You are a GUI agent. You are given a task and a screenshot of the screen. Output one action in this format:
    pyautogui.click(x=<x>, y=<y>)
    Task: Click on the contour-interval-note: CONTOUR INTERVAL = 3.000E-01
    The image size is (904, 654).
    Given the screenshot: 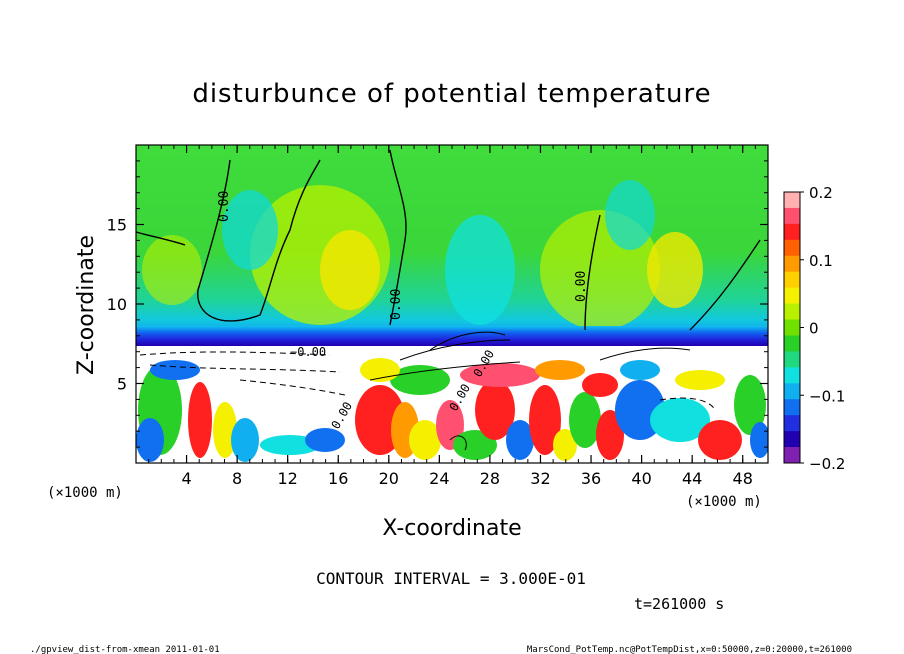 What is the action you would take?
    pyautogui.click(x=451, y=578)
    